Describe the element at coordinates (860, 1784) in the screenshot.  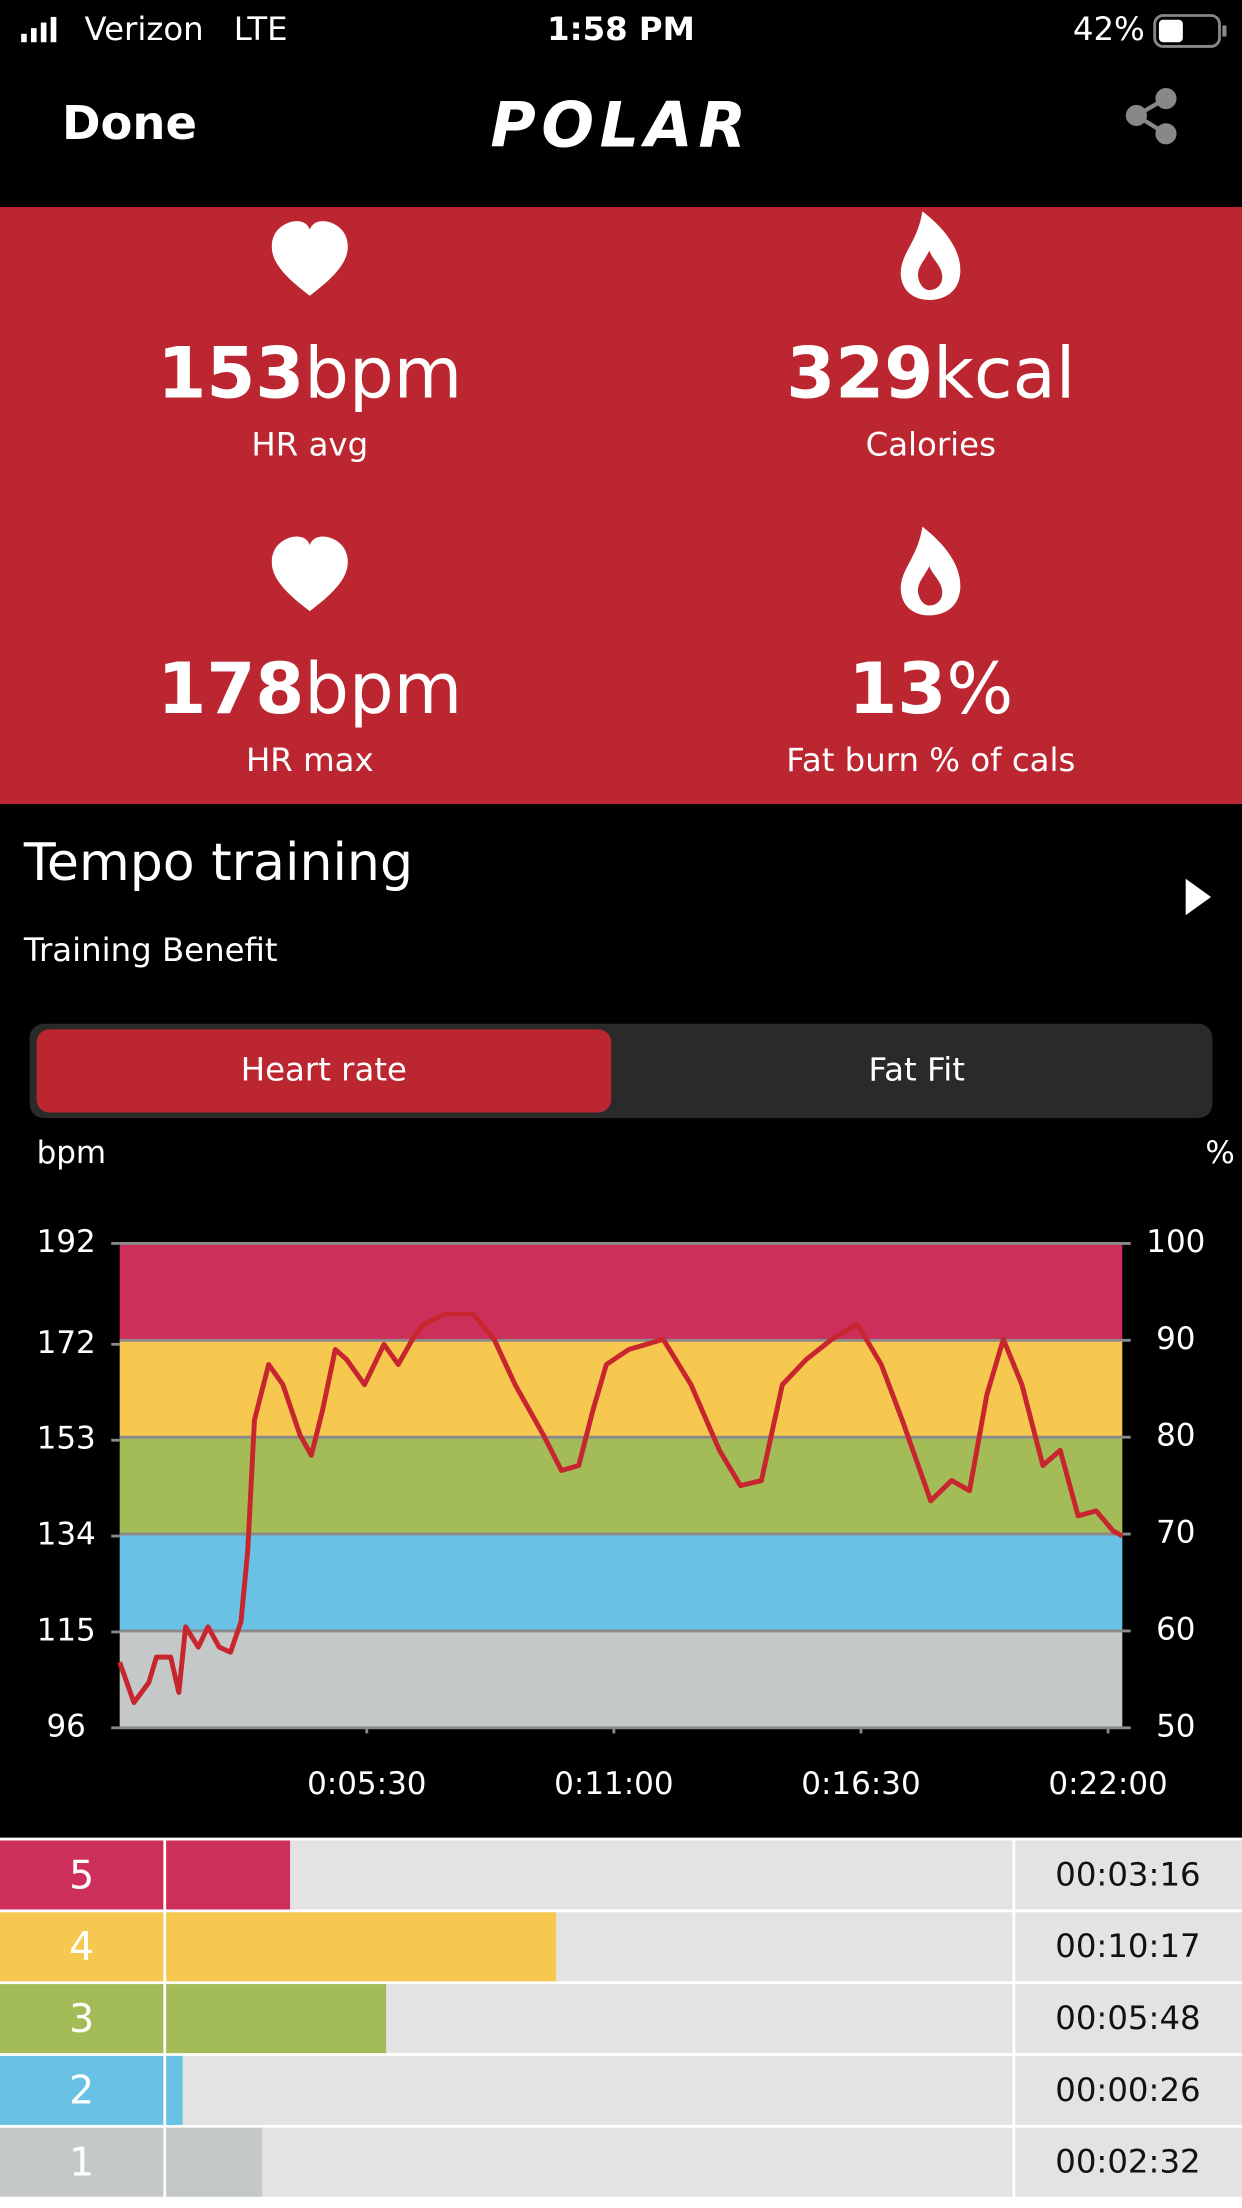
I see `x-tick-label: 0:16:30` at that location.